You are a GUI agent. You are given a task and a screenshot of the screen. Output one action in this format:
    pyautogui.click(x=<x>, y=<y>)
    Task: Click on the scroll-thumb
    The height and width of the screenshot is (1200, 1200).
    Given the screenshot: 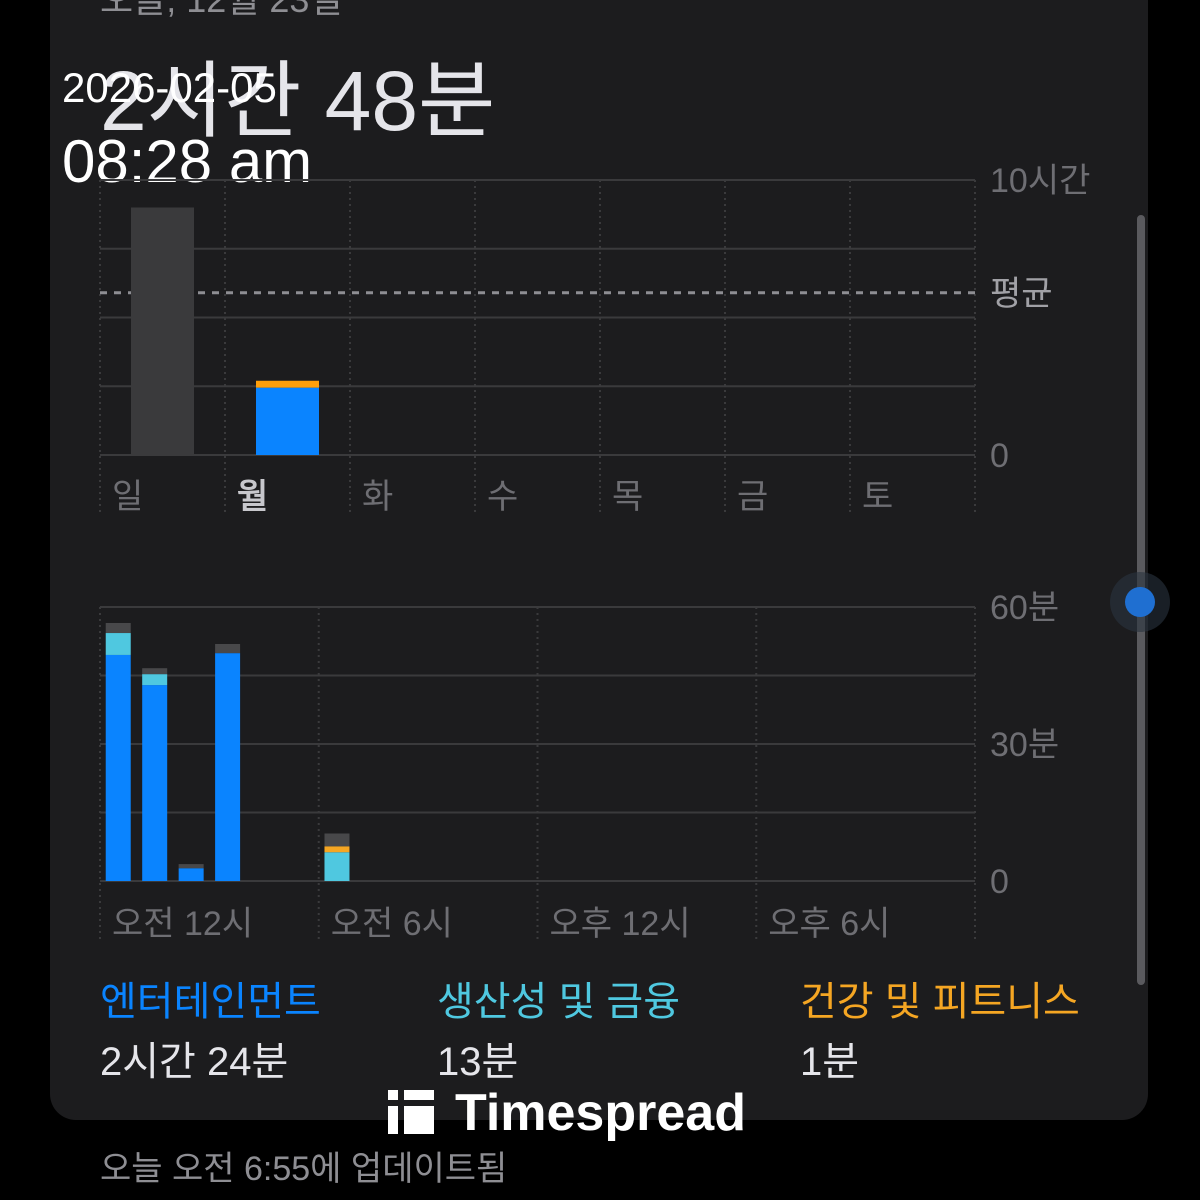 What is the action you would take?
    pyautogui.click(x=1140, y=602)
    